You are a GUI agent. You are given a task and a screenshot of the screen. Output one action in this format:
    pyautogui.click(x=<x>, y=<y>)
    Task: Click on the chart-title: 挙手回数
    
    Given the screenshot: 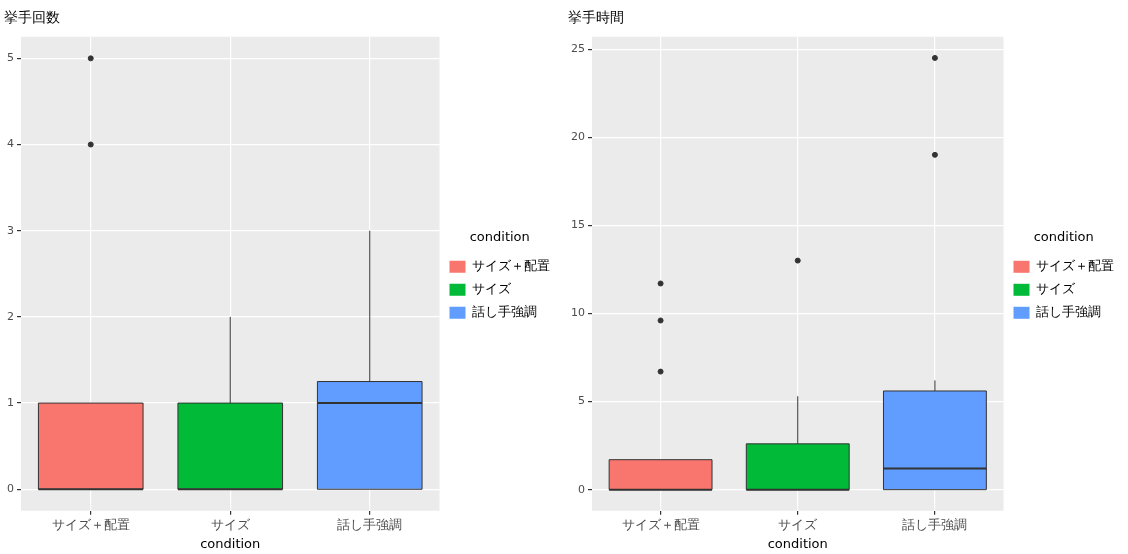 What is the action you would take?
    pyautogui.click(x=32, y=17)
    